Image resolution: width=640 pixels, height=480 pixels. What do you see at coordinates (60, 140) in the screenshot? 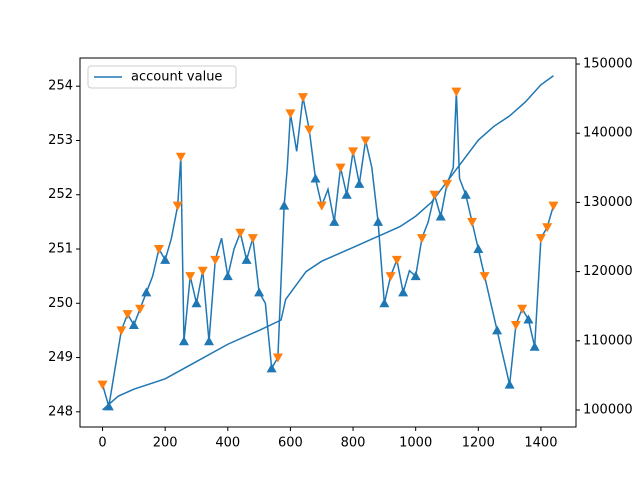
I see `y-tick-label: 253` at bounding box center [60, 140].